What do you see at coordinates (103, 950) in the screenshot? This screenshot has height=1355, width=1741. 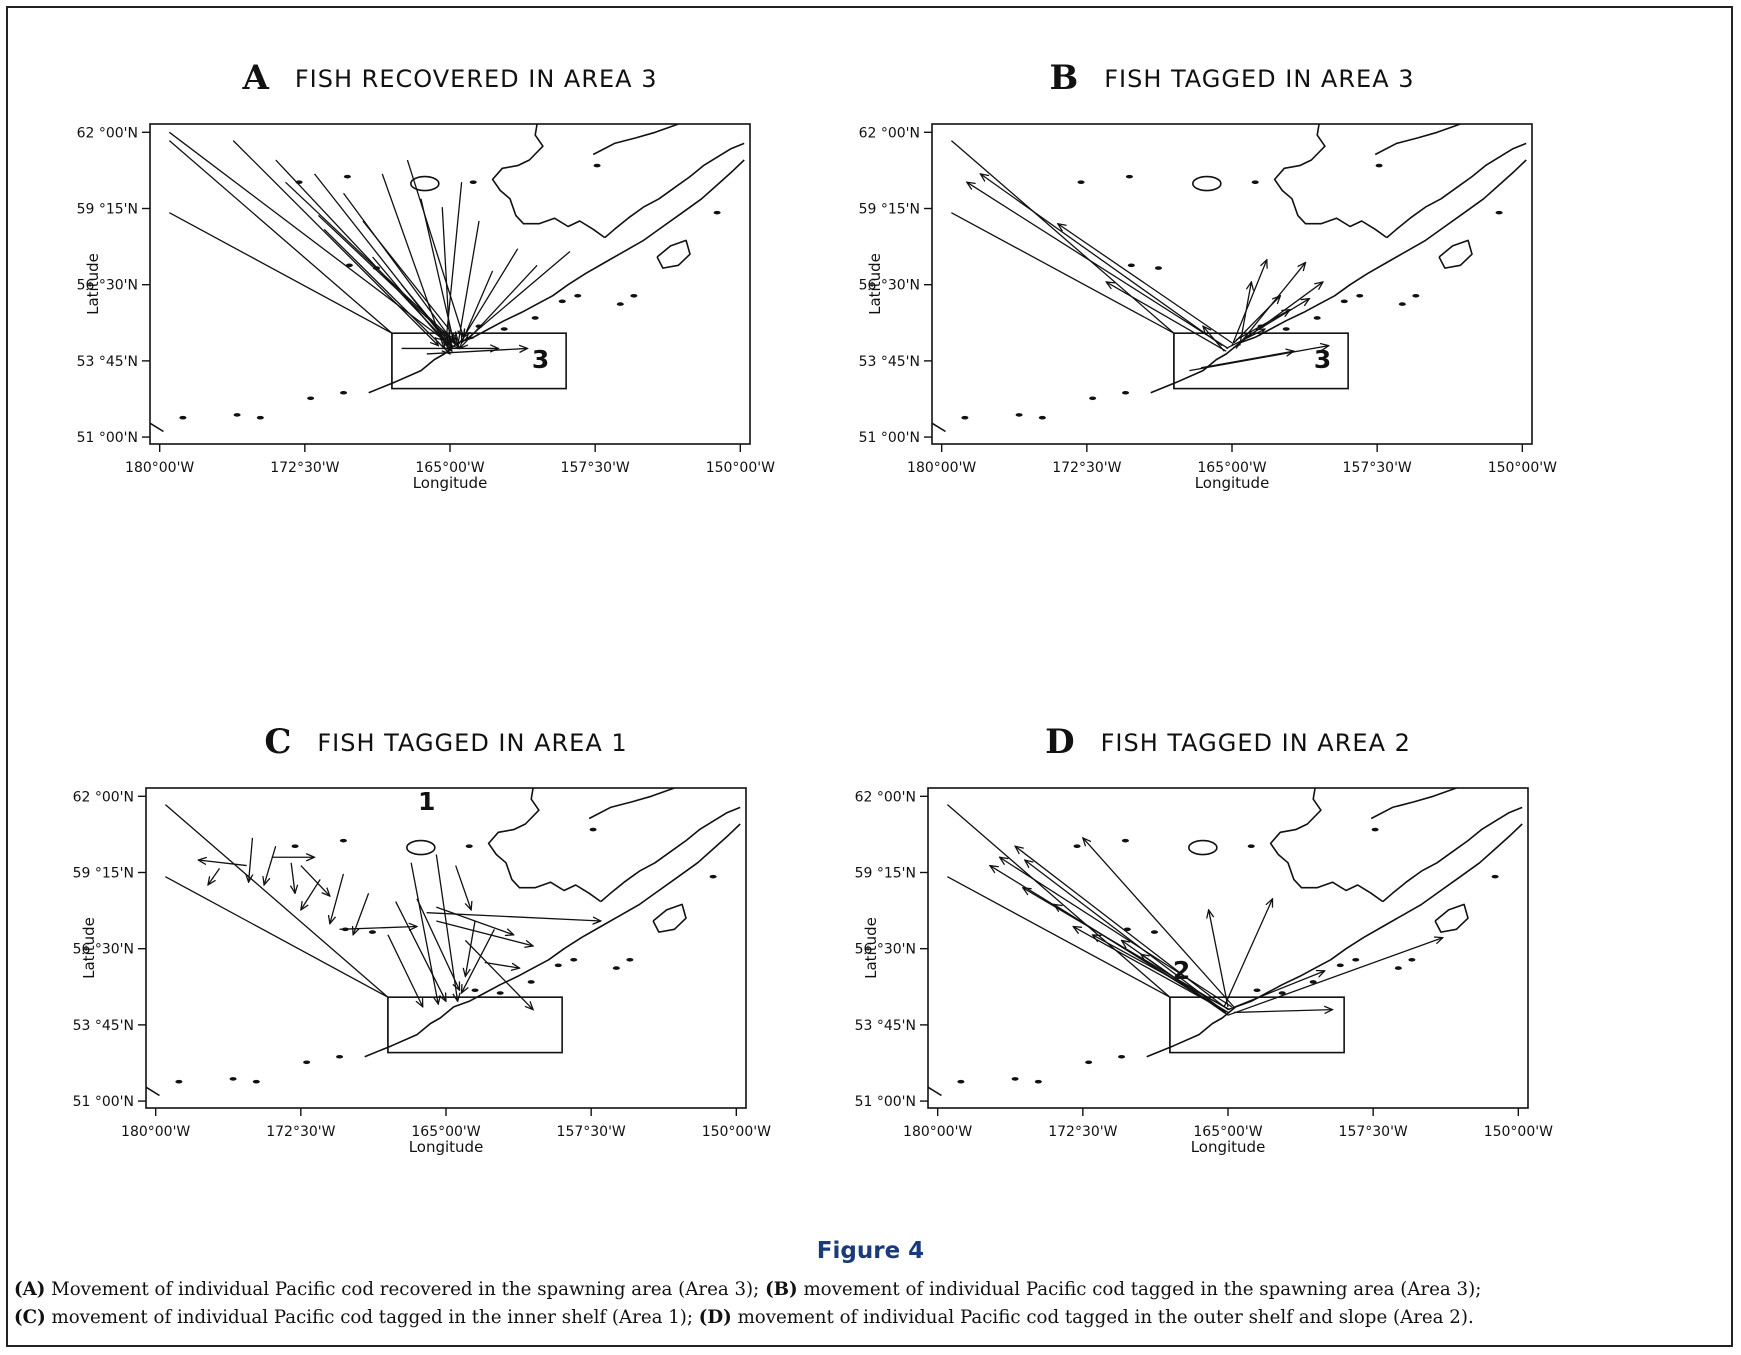 I see `panel-c-ytick-label: 56 °30'N` at bounding box center [103, 950].